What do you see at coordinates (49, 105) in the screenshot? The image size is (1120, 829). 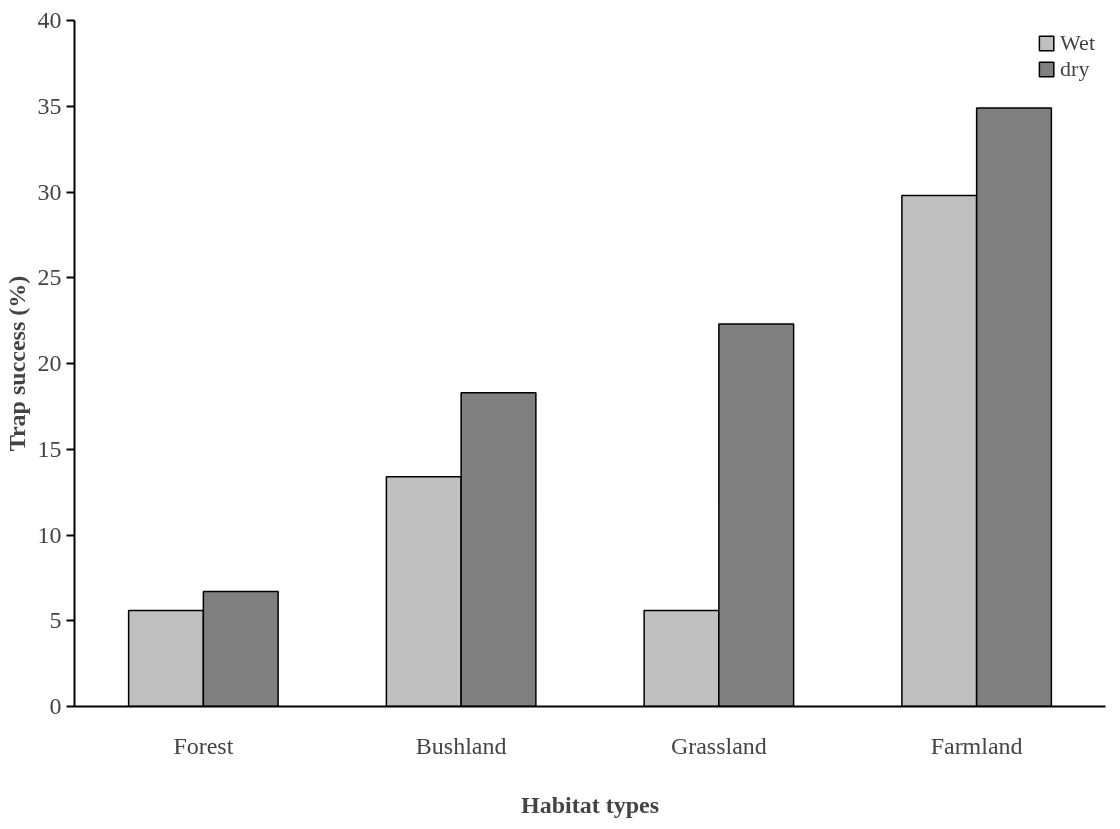 I see `y-tick-label: 35` at bounding box center [49, 105].